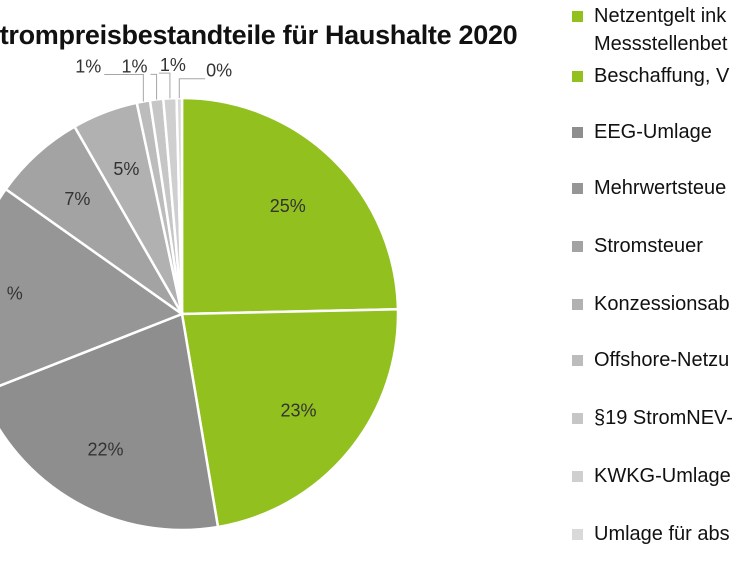  What do you see at coordinates (662, 76) in the screenshot?
I see `legend-label: Beschaffung, V` at bounding box center [662, 76].